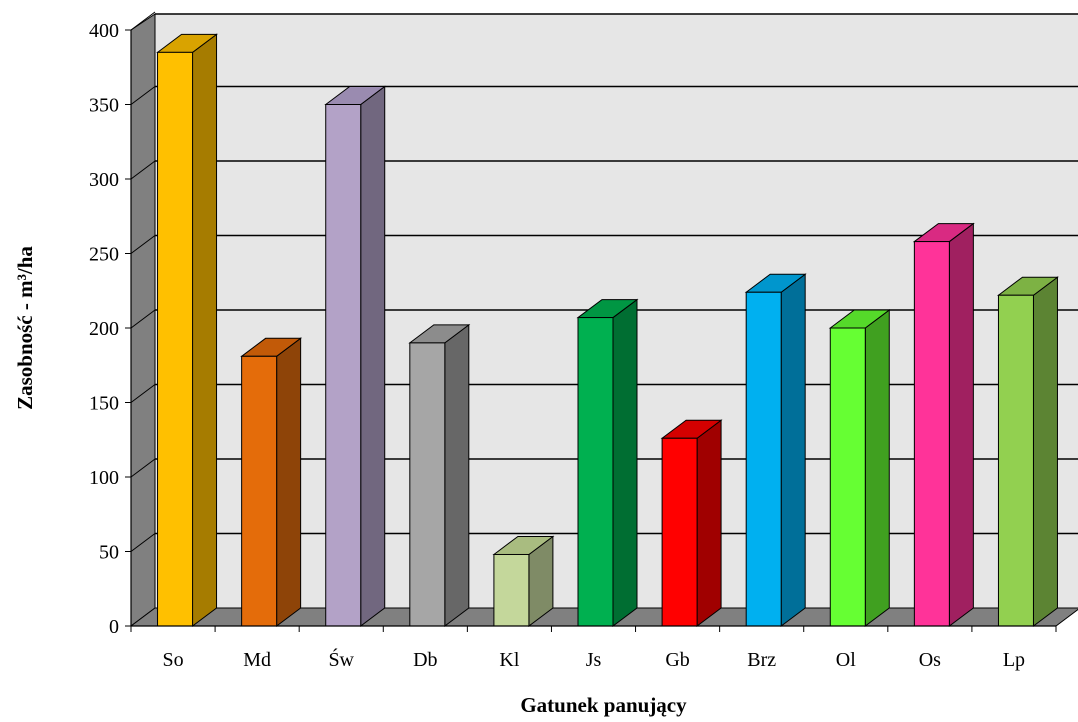 This screenshot has height=722, width=1078. What do you see at coordinates (104, 255) in the screenshot?
I see `y-tick-label: 250` at bounding box center [104, 255].